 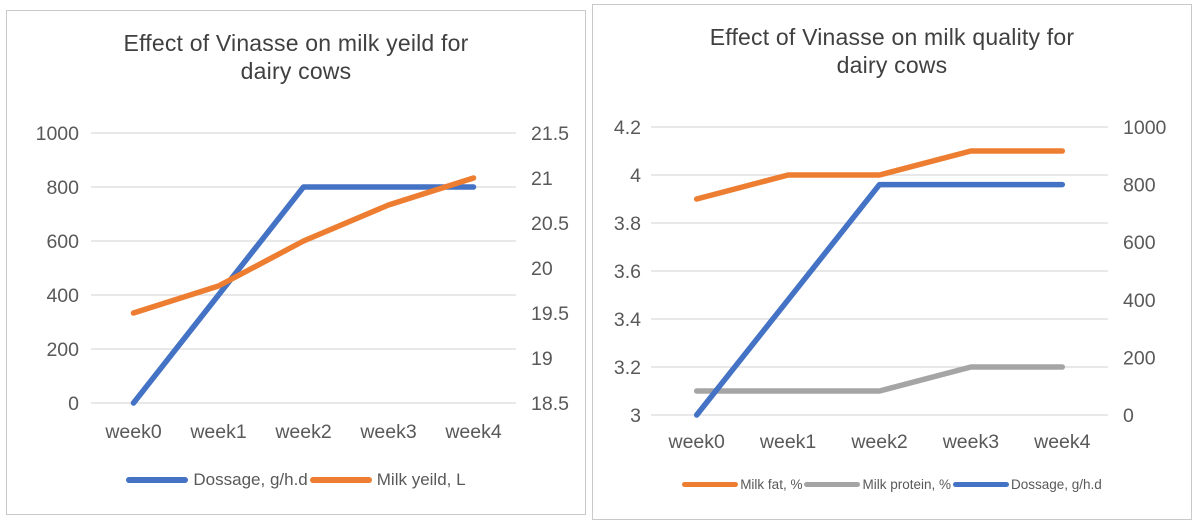 I want to click on series-line-milk-protein, so click(x=879, y=379).